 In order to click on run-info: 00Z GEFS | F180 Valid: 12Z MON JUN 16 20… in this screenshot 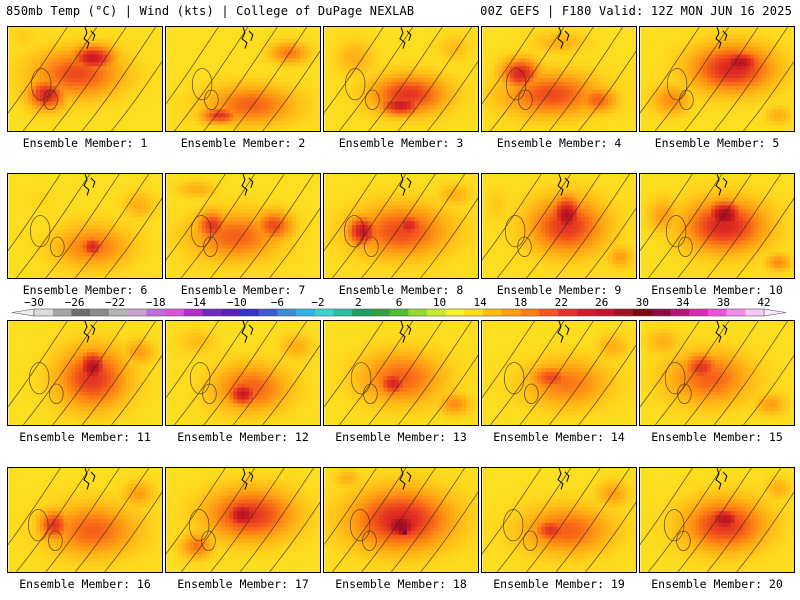, I will do `click(636, 11)`.